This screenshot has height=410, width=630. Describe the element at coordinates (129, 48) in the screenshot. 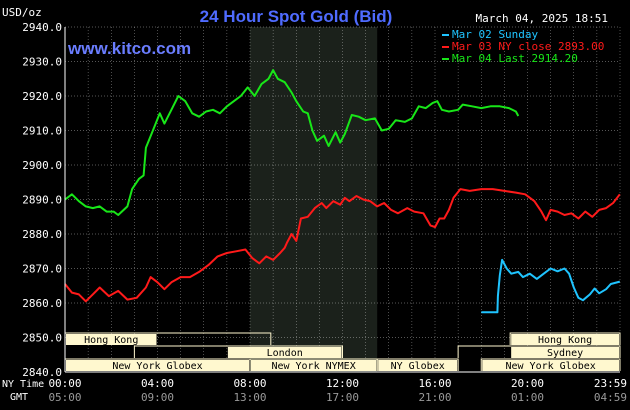

I see `source-watermark: www.kitco.com` at that location.